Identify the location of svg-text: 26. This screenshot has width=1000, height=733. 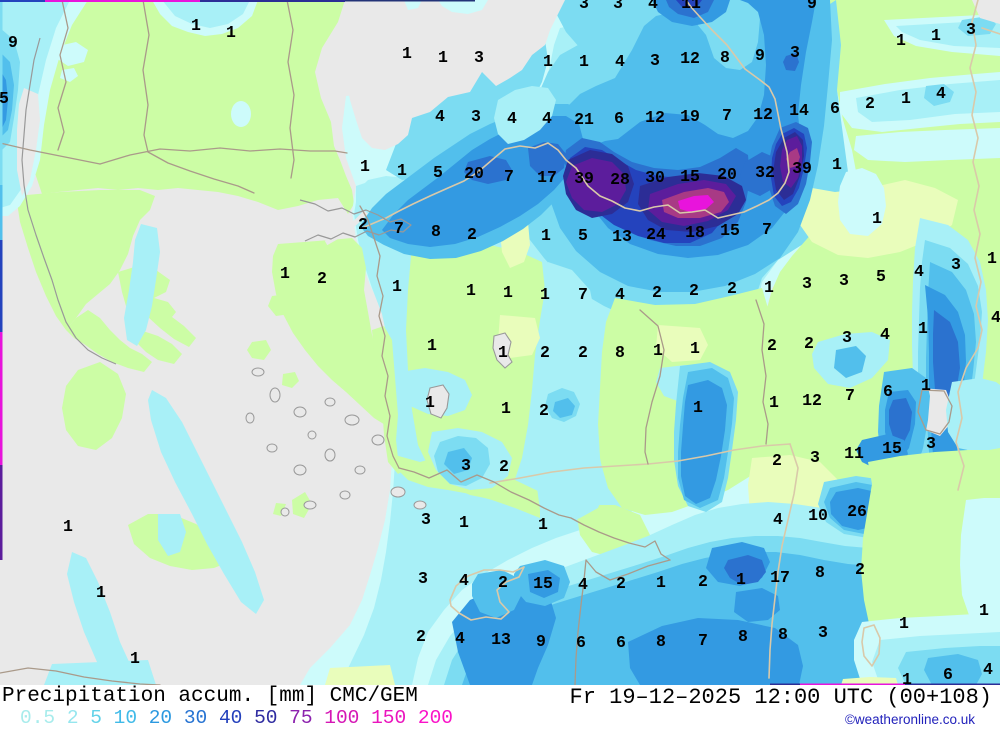
(857, 511).